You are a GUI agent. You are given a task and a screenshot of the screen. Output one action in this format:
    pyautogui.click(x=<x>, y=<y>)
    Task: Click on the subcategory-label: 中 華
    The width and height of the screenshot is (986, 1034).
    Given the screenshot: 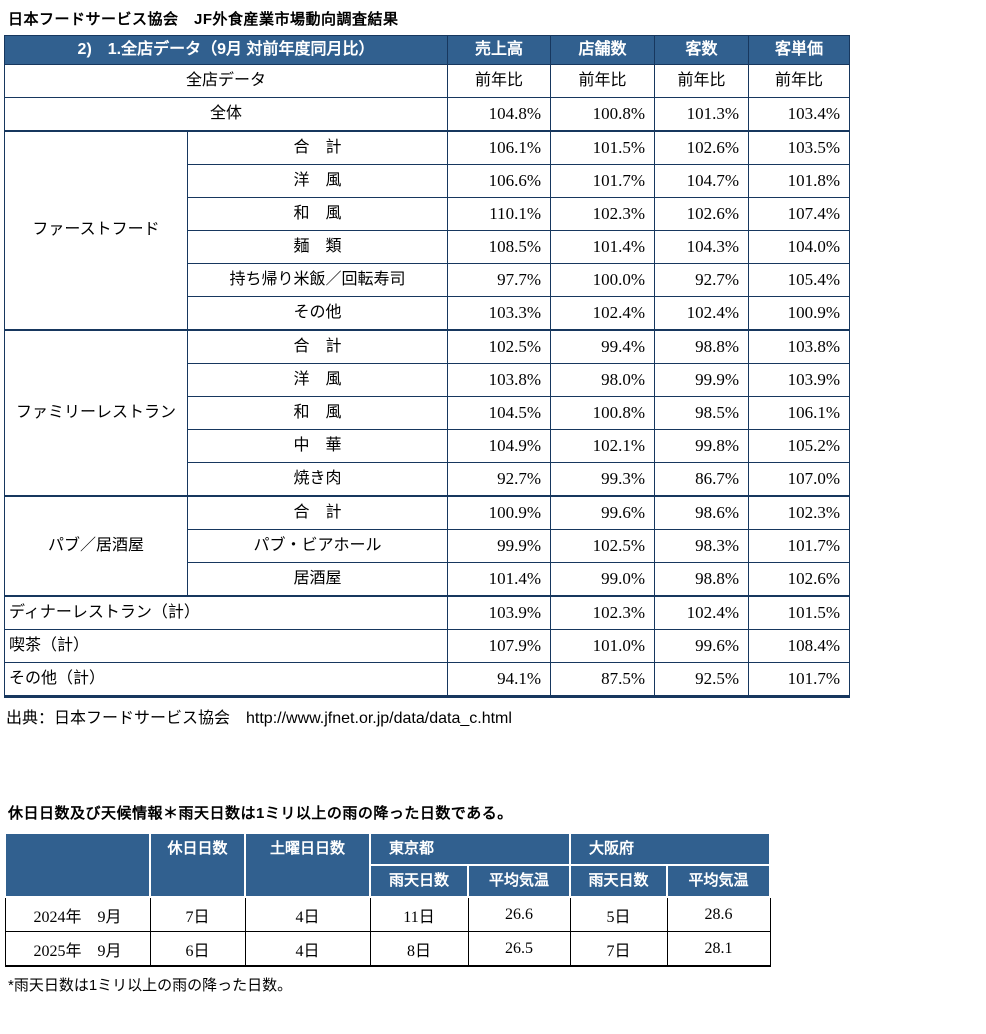 What is the action you would take?
    pyautogui.click(x=317, y=446)
    